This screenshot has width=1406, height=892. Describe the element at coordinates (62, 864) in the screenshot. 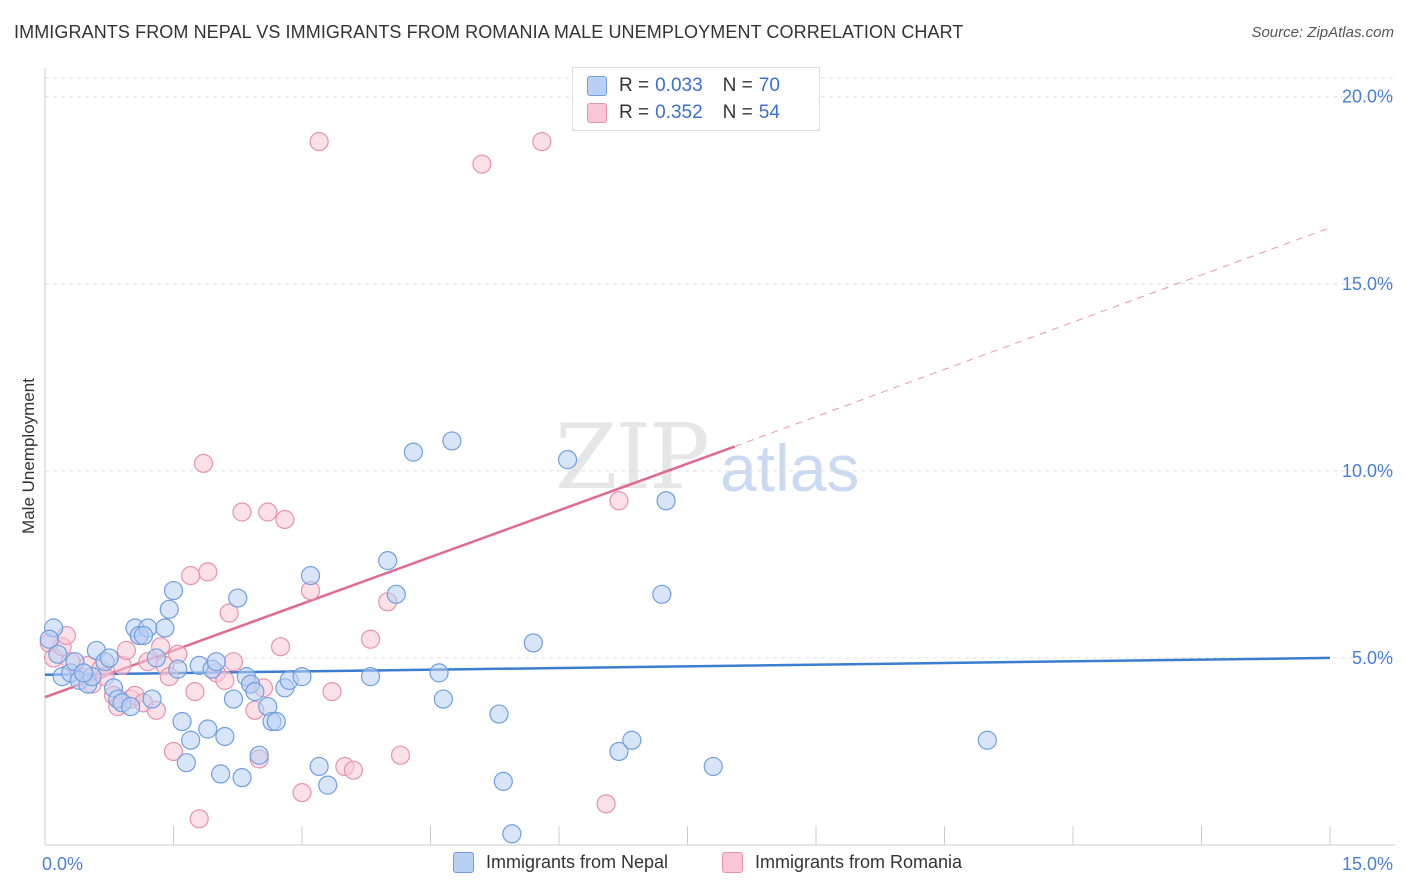

I see `x-tick-label: 0.0%` at that location.